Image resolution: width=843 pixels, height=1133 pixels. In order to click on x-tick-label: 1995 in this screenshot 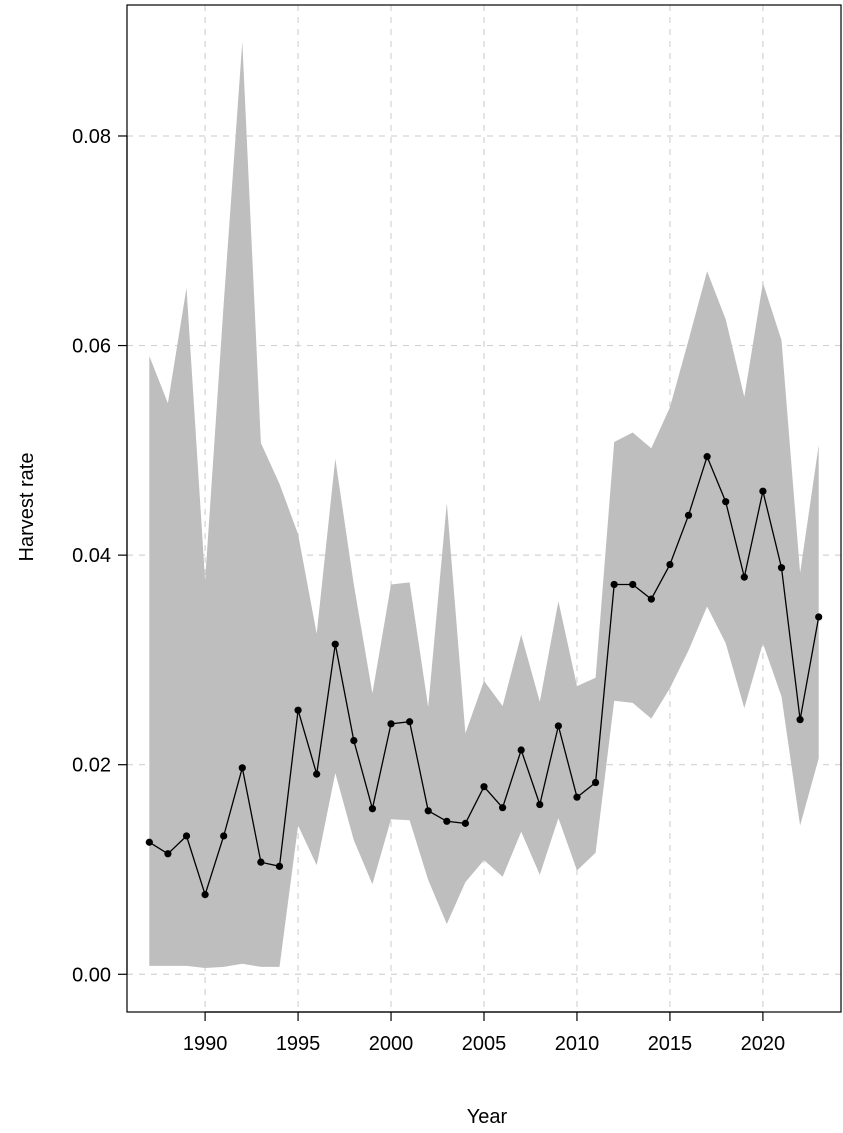, I will do `click(298, 1044)`.